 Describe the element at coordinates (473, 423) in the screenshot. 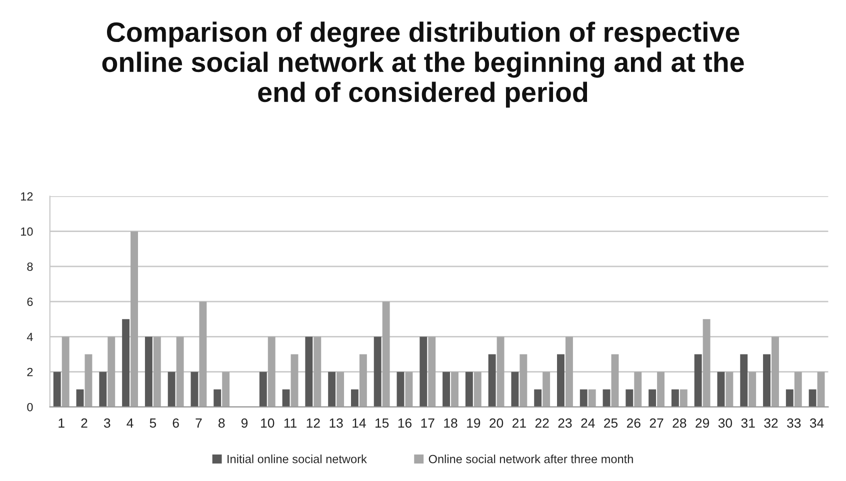

I see `x-tick-label: 19` at that location.